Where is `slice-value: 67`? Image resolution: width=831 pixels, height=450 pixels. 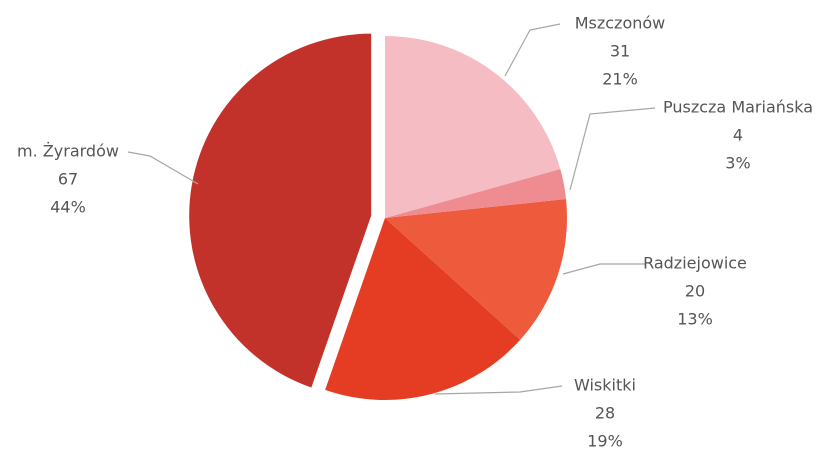 slice-value: 67 is located at coordinates (68, 179).